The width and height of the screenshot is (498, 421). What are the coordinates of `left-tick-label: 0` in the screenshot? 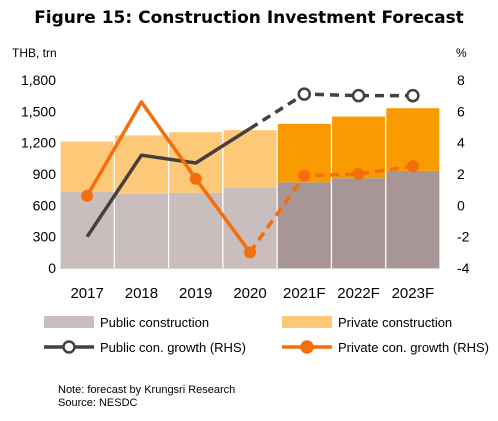 It's located at (52, 268).